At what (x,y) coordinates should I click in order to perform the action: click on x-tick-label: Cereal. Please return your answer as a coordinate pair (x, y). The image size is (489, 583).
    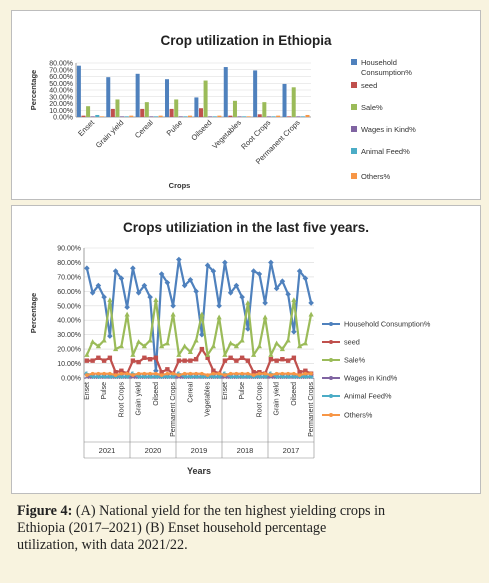
    Looking at the image, I should click on (190, 392).